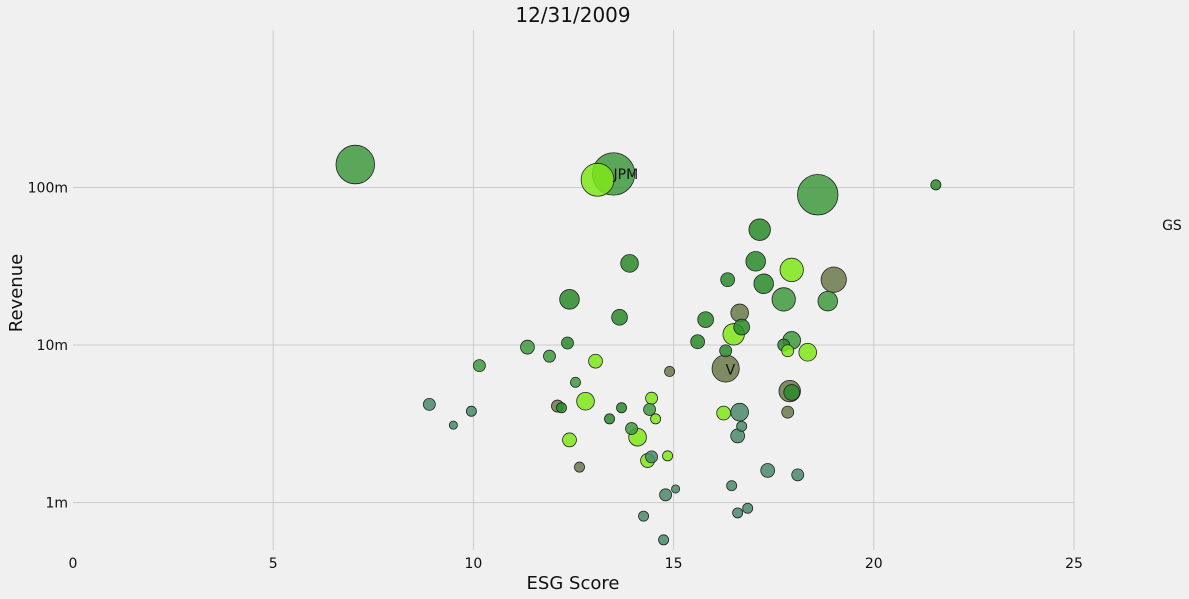 This screenshot has height=599, width=1189. Describe the element at coordinates (1172, 226) in the screenshot. I see `point-annotation: GS` at that location.